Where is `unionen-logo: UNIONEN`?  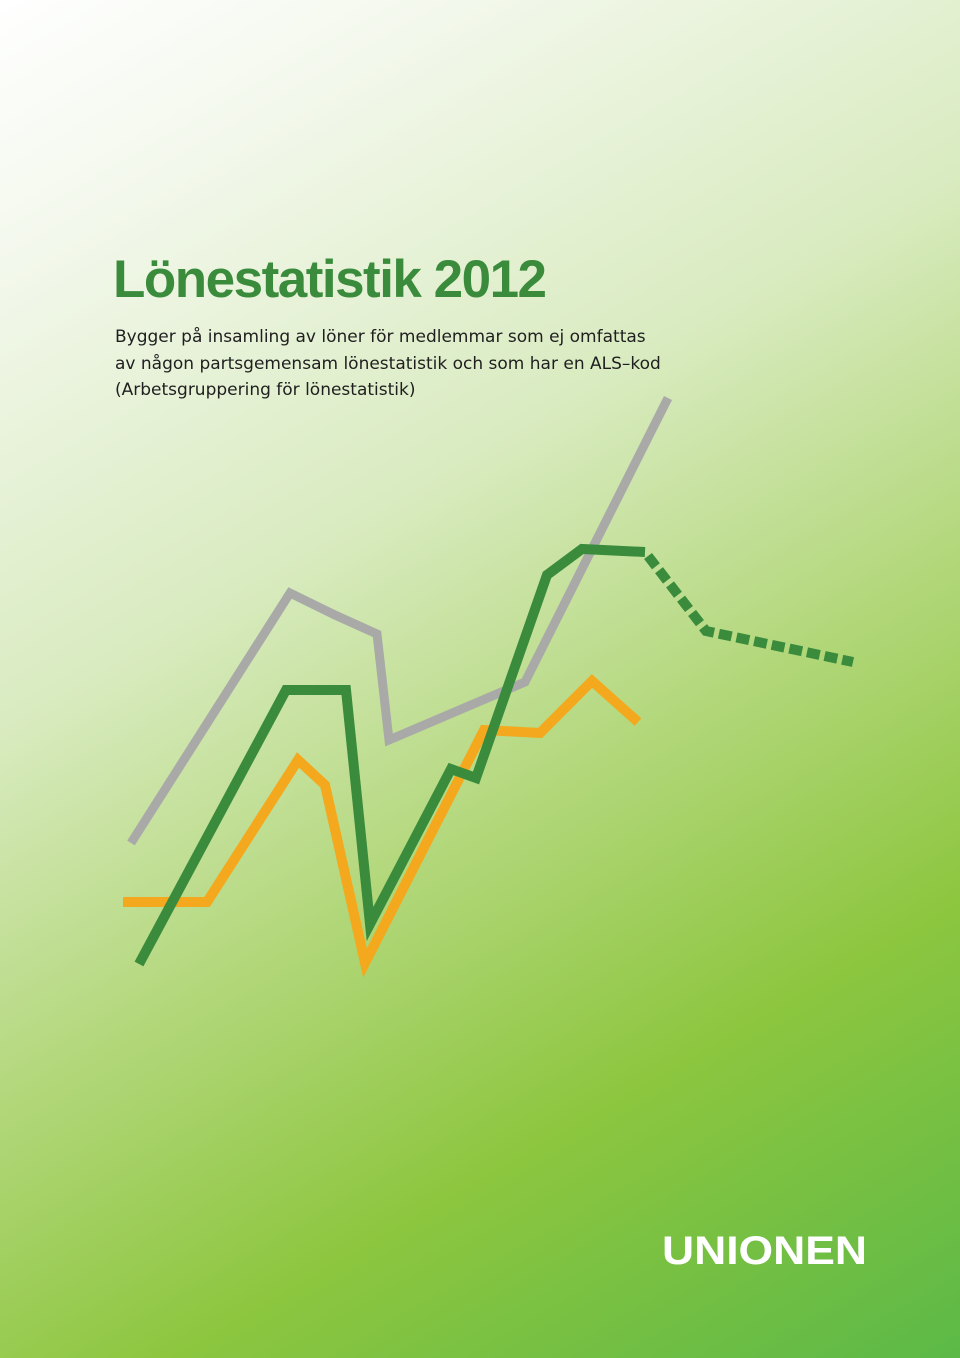 unionen-logo: UNIONEN is located at coordinates (764, 1249).